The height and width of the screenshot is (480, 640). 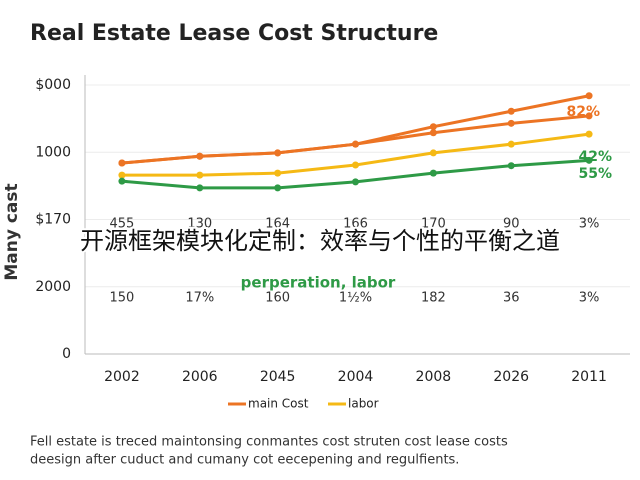 I want to click on row-cell: 182, so click(x=433, y=298).